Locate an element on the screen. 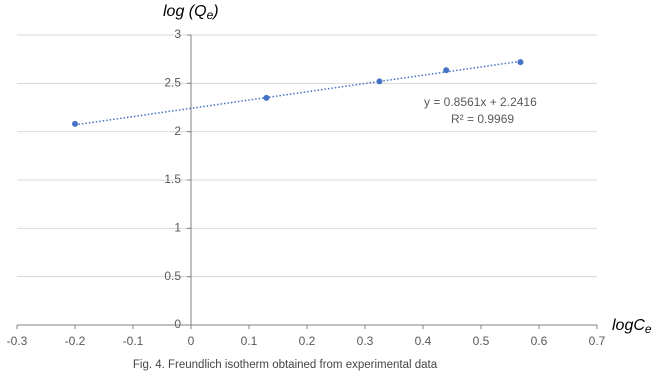 Image resolution: width=652 pixels, height=375 pixels. y-tick-label: 0.5 is located at coordinates (172, 276).